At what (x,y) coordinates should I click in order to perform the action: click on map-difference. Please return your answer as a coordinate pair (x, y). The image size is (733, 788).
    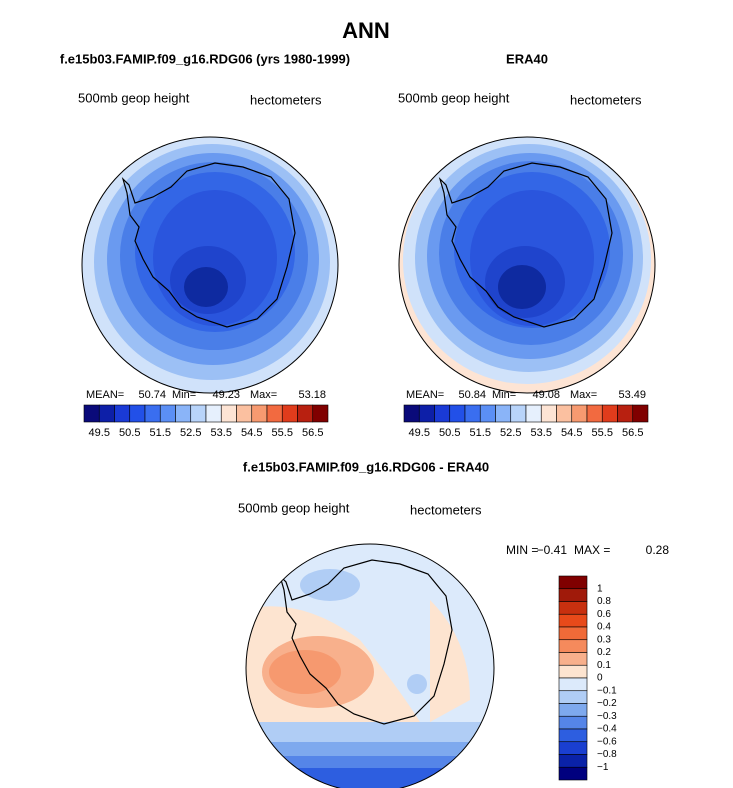
    Looking at the image, I should click on (370, 666).